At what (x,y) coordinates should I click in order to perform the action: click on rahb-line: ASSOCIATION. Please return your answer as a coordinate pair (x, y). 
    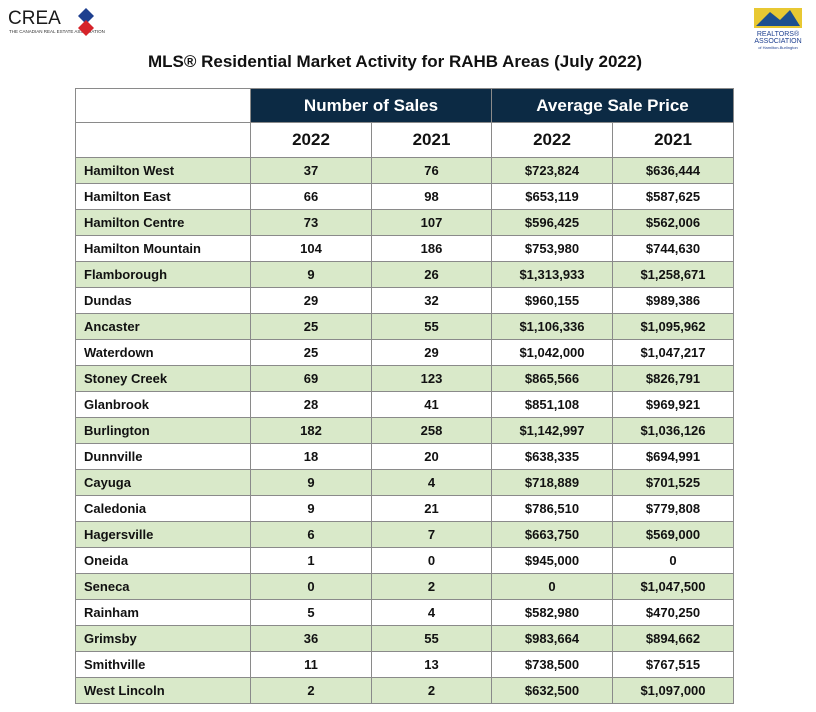
    Looking at the image, I should click on (777, 41).